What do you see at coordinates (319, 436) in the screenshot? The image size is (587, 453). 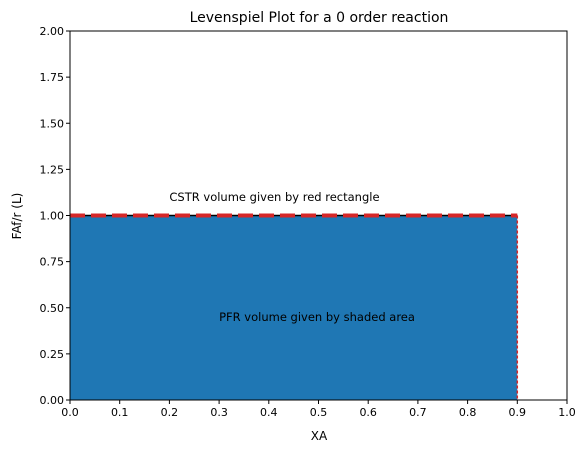 I see `x-axis-label: XA` at bounding box center [319, 436].